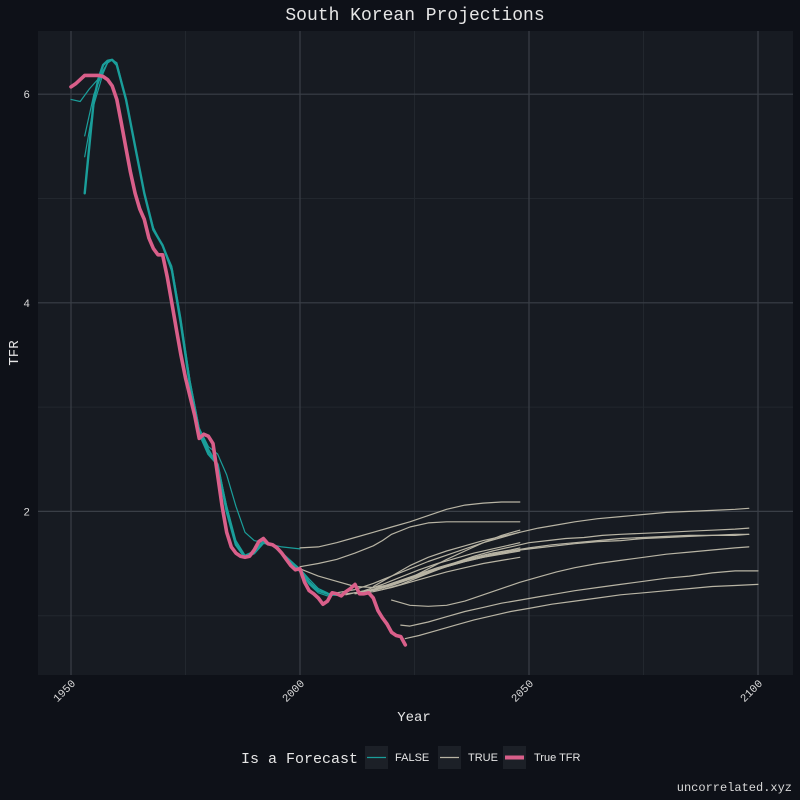 The width and height of the screenshot is (800, 800). Describe the element at coordinates (734, 788) in the screenshot. I see `caption: uncorrelated.xyz` at that location.